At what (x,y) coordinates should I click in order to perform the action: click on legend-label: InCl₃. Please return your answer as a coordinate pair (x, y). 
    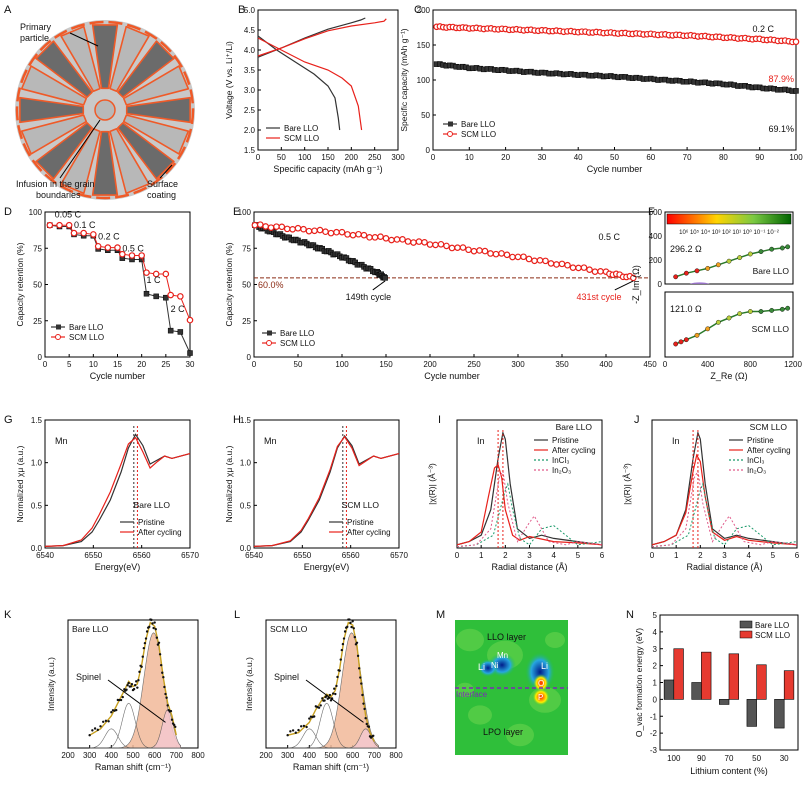
    Looking at the image, I should click on (560, 460).